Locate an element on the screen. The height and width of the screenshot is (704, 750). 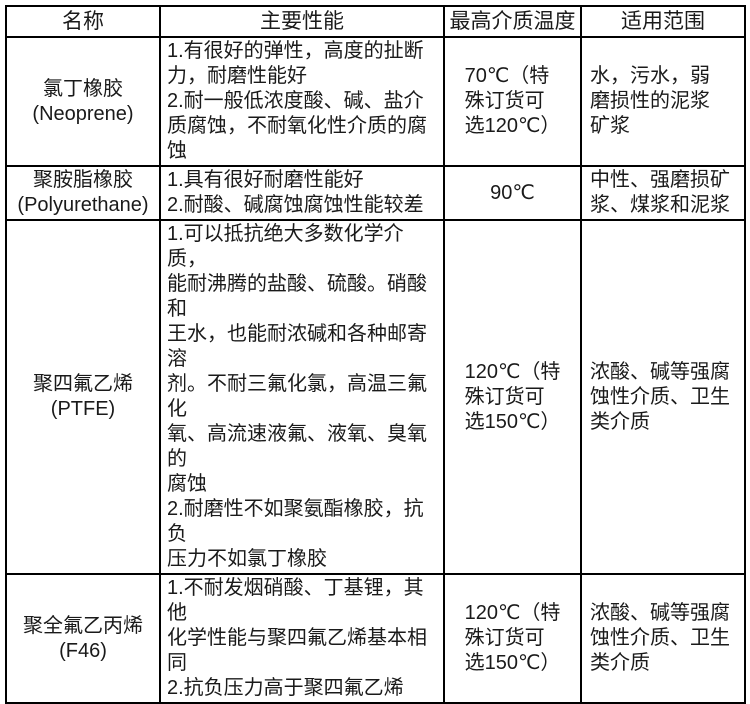
column-header-performance: 主要性能 is located at coordinates (302, 21).